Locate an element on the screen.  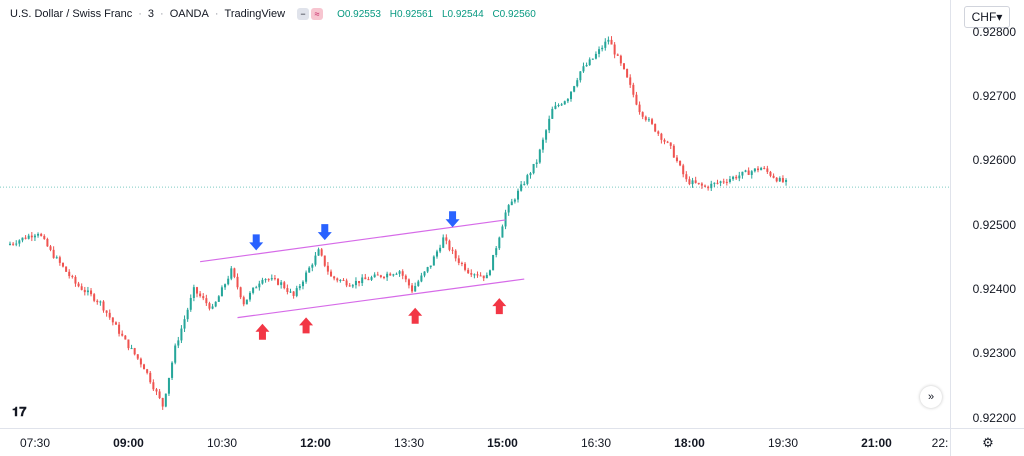
platform: TradingView is located at coordinates (255, 14).